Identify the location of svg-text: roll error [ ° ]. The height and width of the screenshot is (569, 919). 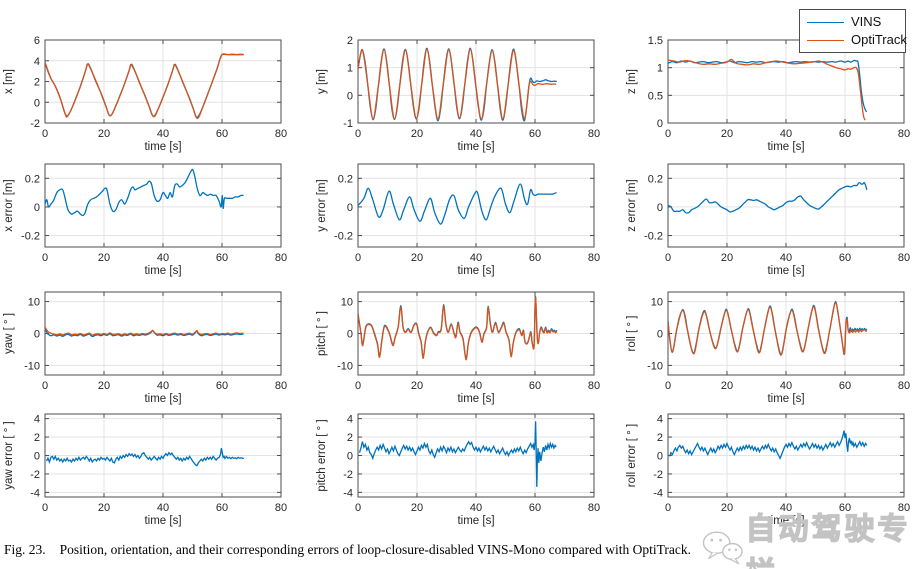
(632, 455).